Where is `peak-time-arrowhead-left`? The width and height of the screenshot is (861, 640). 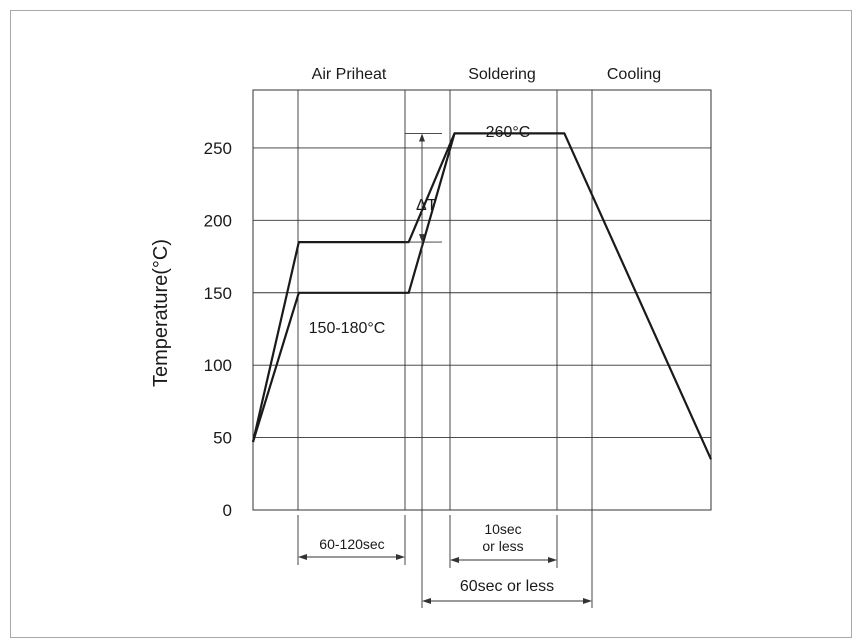
peak-time-arrowhead-left is located at coordinates (454, 560).